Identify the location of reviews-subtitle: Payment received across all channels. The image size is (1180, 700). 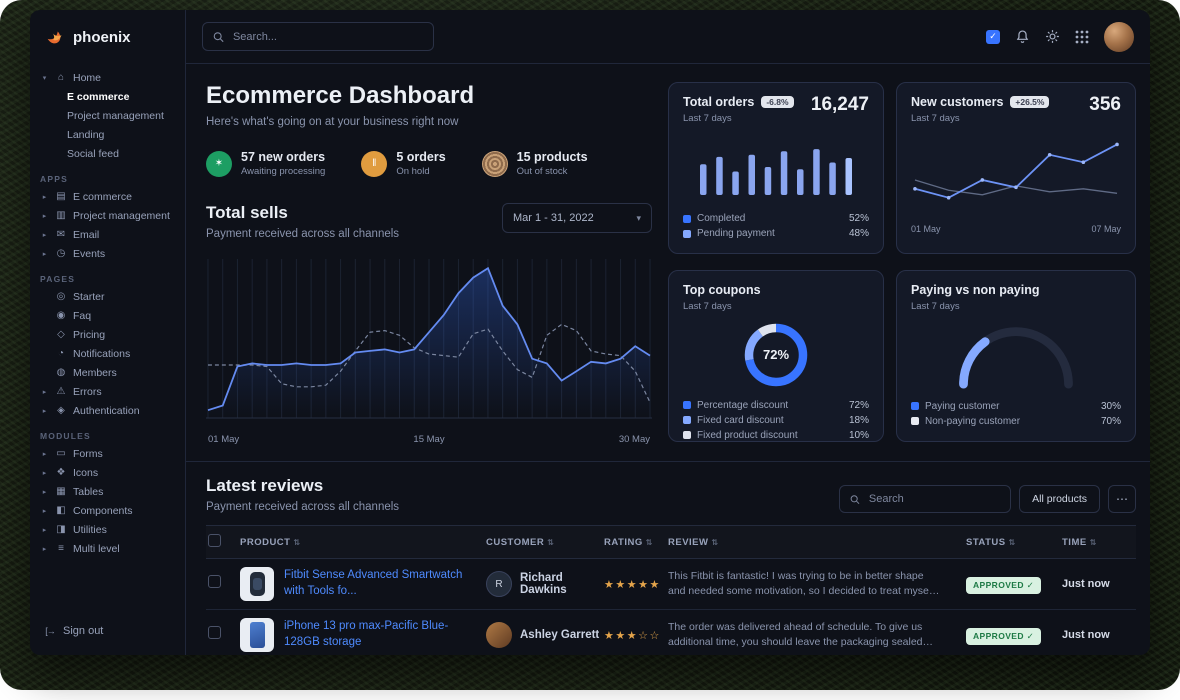
(303, 507).